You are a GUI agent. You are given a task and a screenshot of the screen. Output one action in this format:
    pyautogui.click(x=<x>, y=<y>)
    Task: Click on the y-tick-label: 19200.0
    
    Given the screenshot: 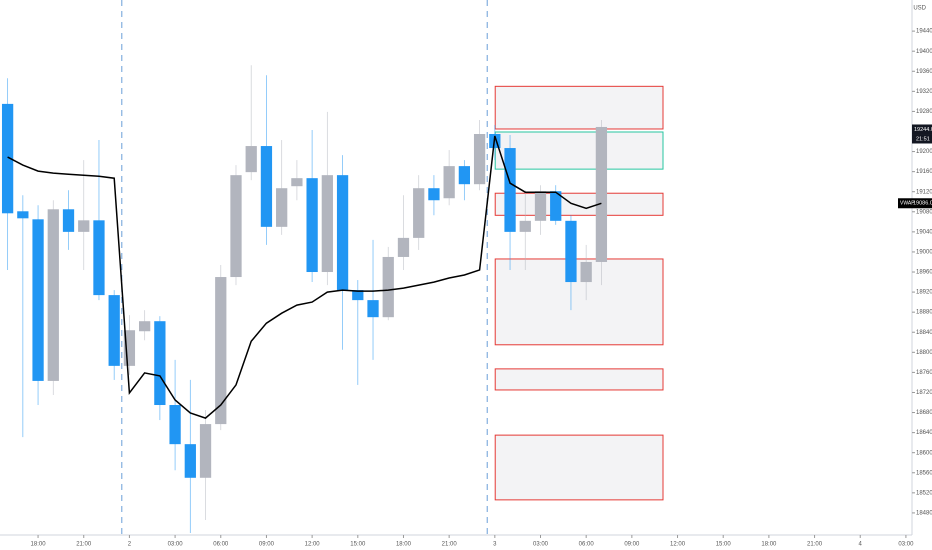 What is the action you would take?
    pyautogui.click(x=924, y=152)
    